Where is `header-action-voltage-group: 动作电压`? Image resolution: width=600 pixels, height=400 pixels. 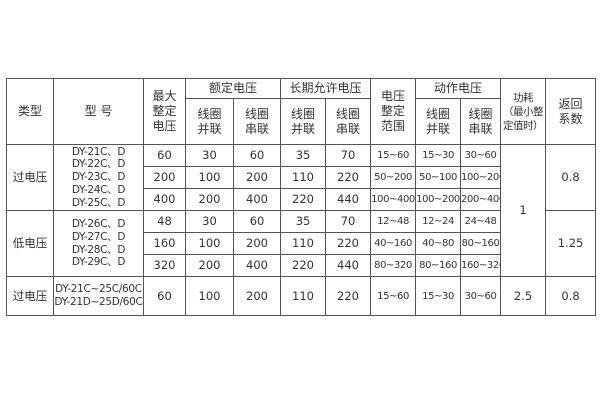
header-action-voltage-group: 动作电压 is located at coordinates (458, 88).